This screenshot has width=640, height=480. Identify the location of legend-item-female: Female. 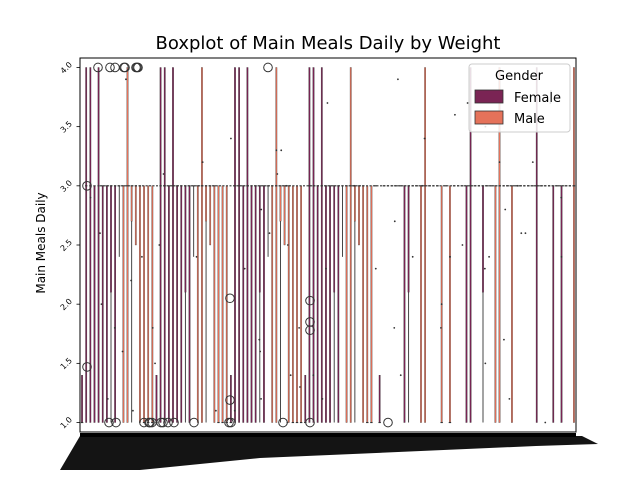
(517, 97).